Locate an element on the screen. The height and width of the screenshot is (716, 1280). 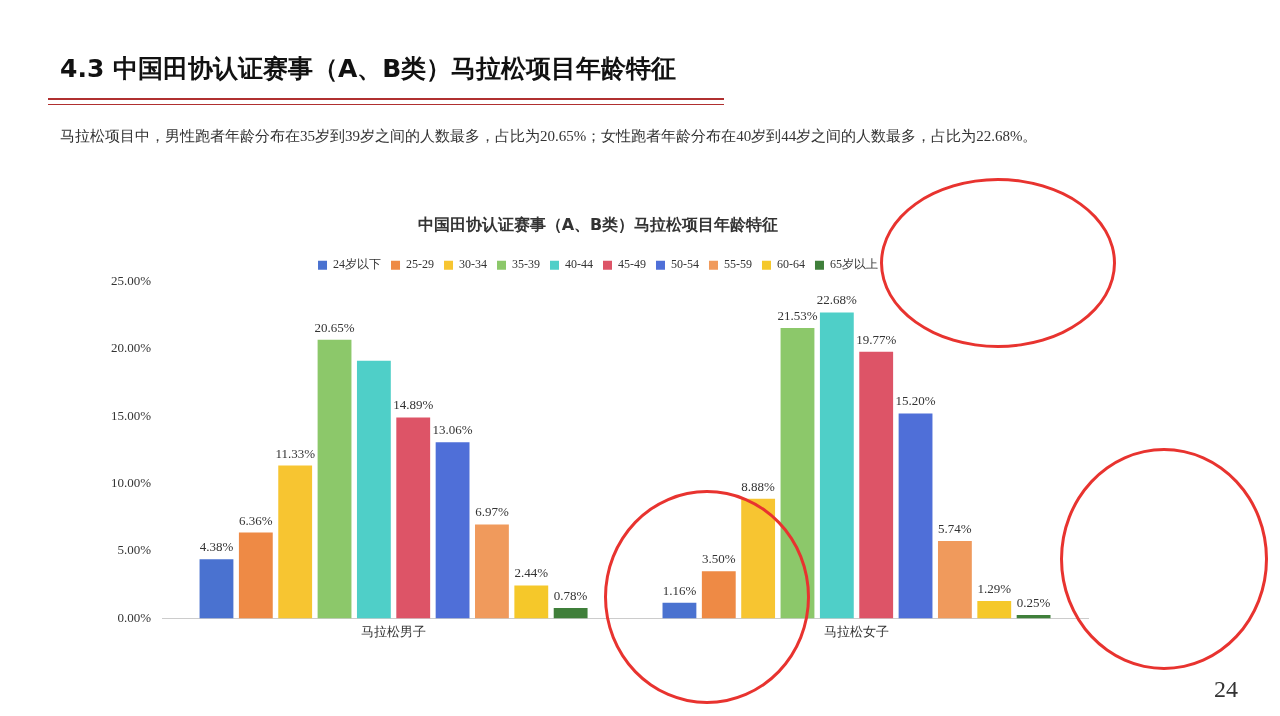
legend-label: 24岁以下 is located at coordinates (357, 264).